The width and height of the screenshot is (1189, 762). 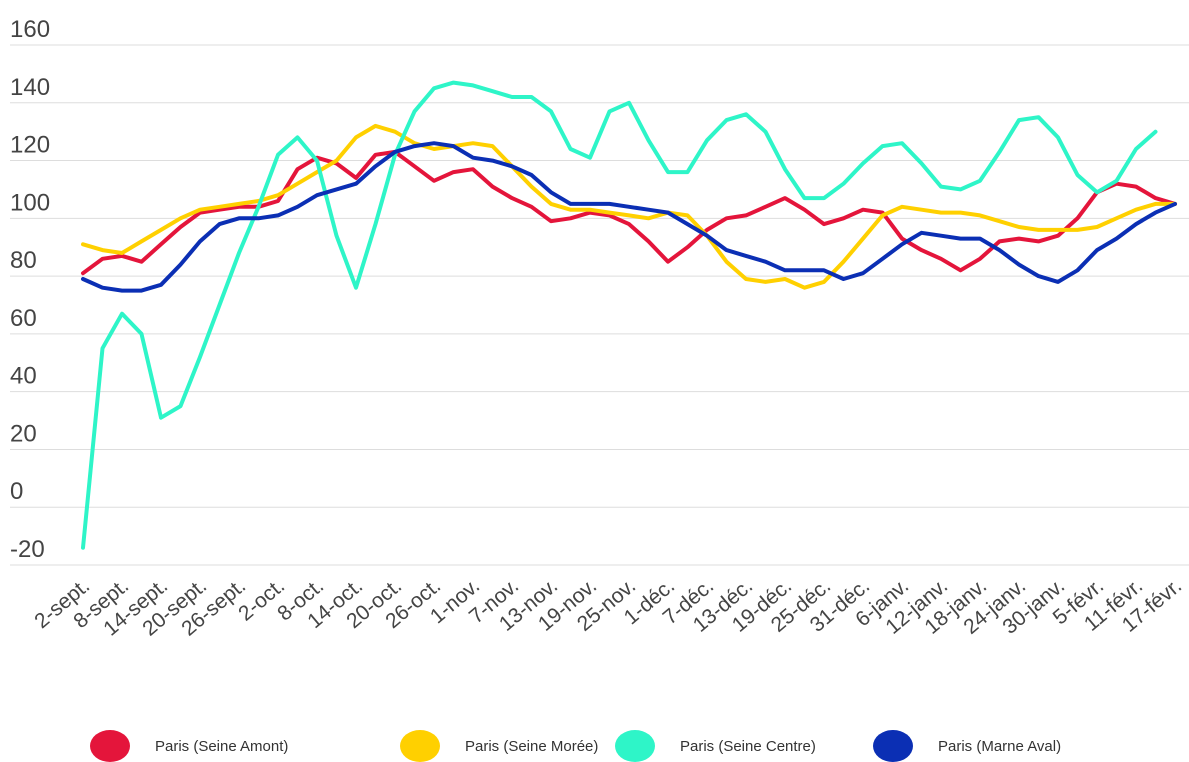 What do you see at coordinates (23, 318) in the screenshot?
I see `y-tick-label: 60` at bounding box center [23, 318].